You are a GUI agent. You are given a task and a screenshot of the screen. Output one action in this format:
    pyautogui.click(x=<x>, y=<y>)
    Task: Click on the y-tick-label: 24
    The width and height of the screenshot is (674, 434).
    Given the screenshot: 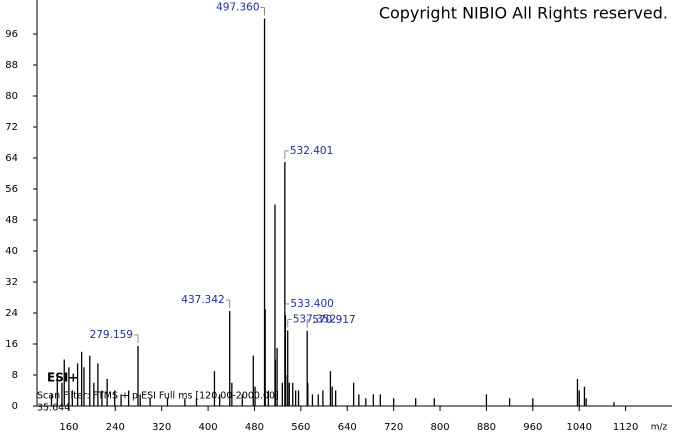 What is the action you would take?
    pyautogui.click(x=11, y=313)
    